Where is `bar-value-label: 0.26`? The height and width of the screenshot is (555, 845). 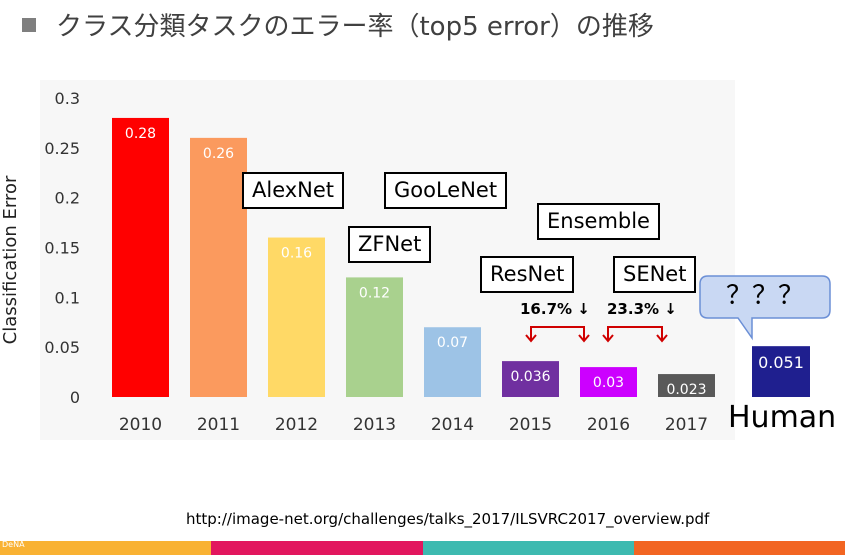 bar-value-label: 0.26 is located at coordinates (218, 154).